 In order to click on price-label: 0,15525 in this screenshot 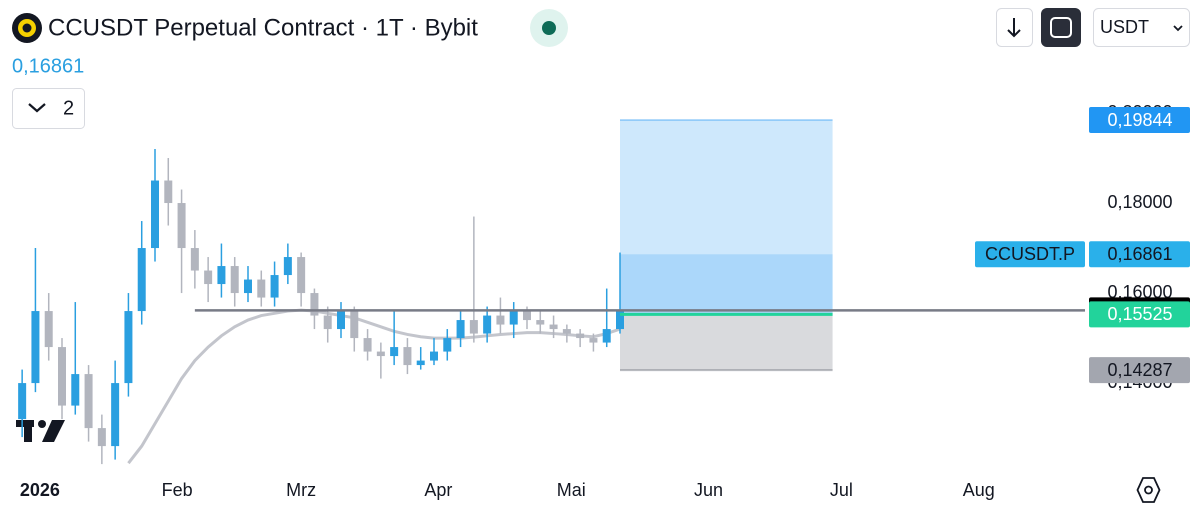, I will do `click(1139, 314)`.